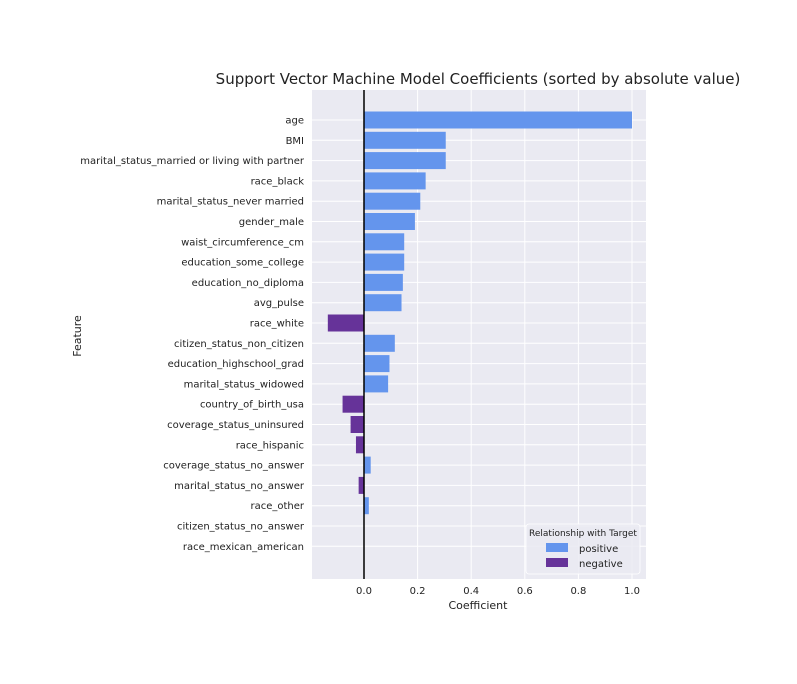 The height and width of the screenshot is (684, 797). What do you see at coordinates (77, 336) in the screenshot?
I see `y-axis-label: Feature` at bounding box center [77, 336].